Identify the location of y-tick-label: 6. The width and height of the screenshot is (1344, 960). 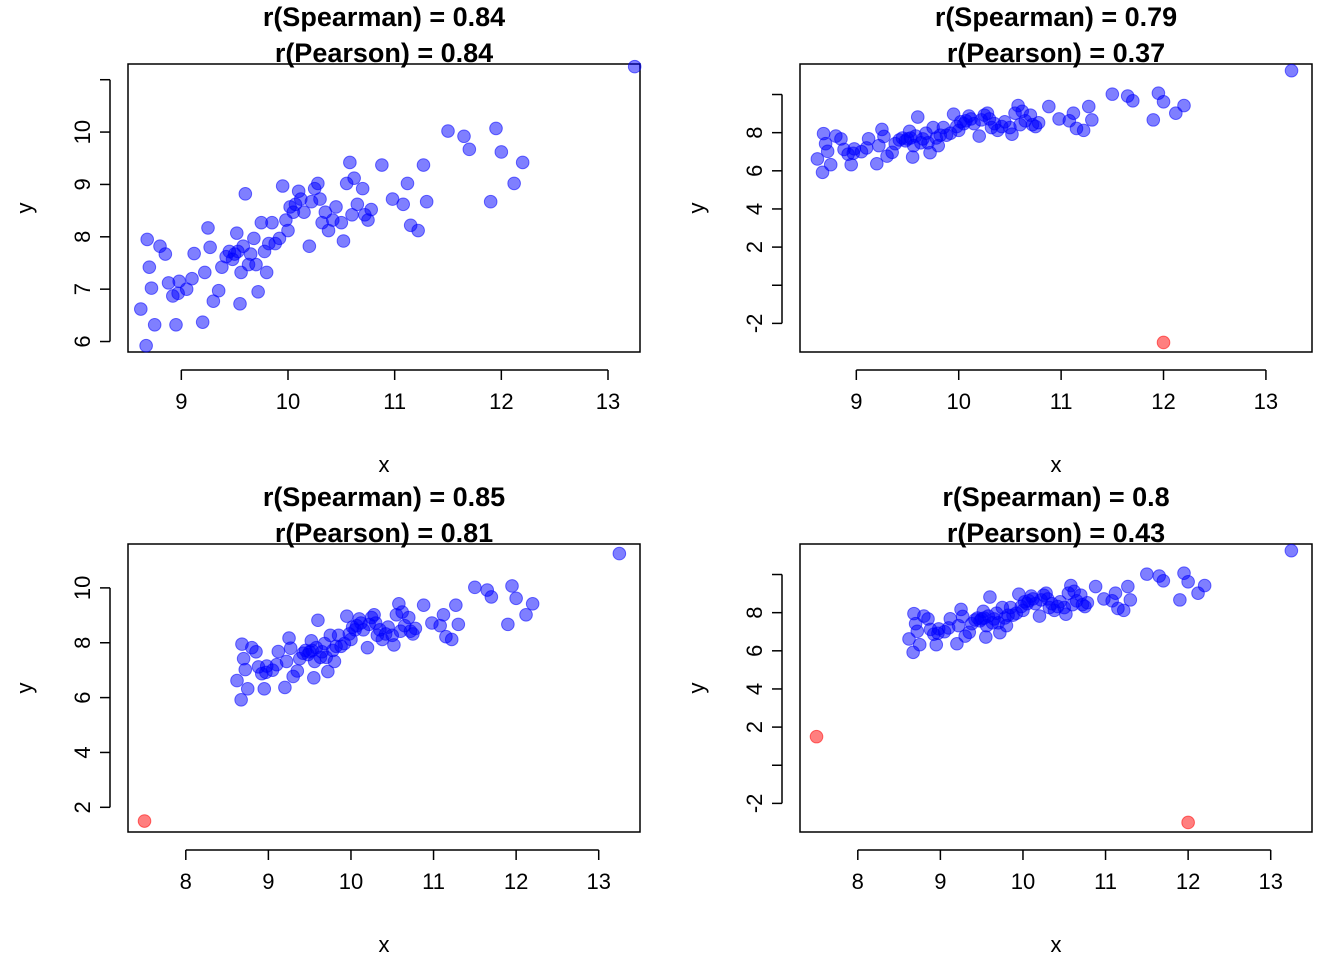
(754, 171).